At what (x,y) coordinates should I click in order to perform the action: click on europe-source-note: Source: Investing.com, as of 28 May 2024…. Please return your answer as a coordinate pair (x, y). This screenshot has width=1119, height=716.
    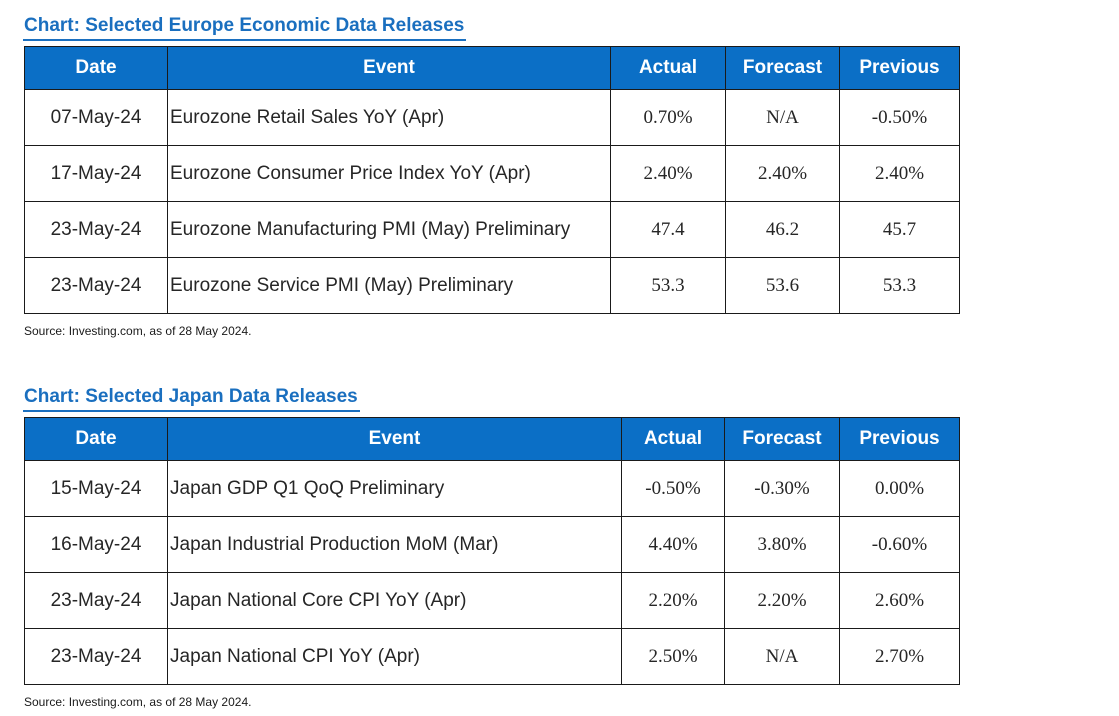
    Looking at the image, I should click on (138, 331).